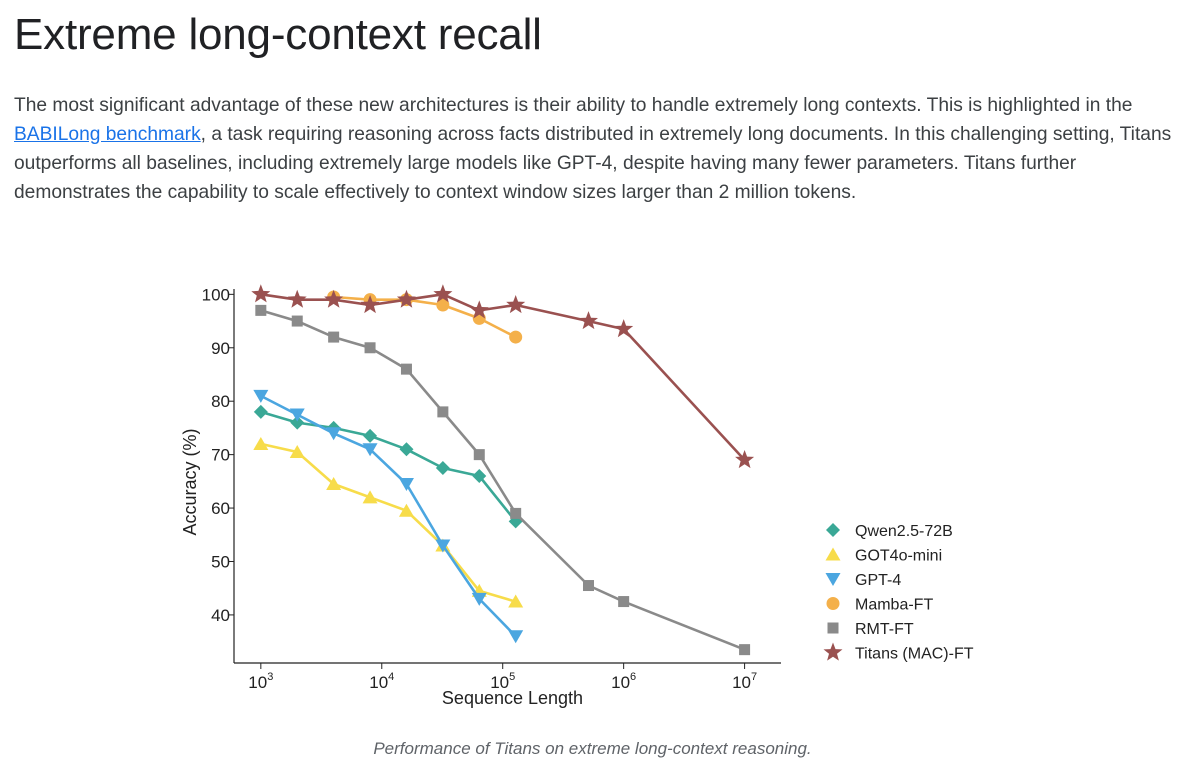 The height and width of the screenshot is (779, 1200). I want to click on x-tick-label: 10³, so click(260, 681).